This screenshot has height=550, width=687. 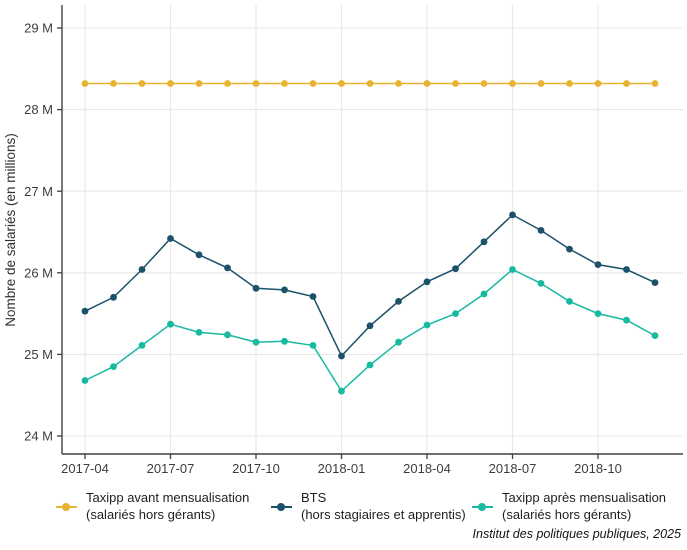 I want to click on y-tick-label: 24 M, so click(x=38, y=436).